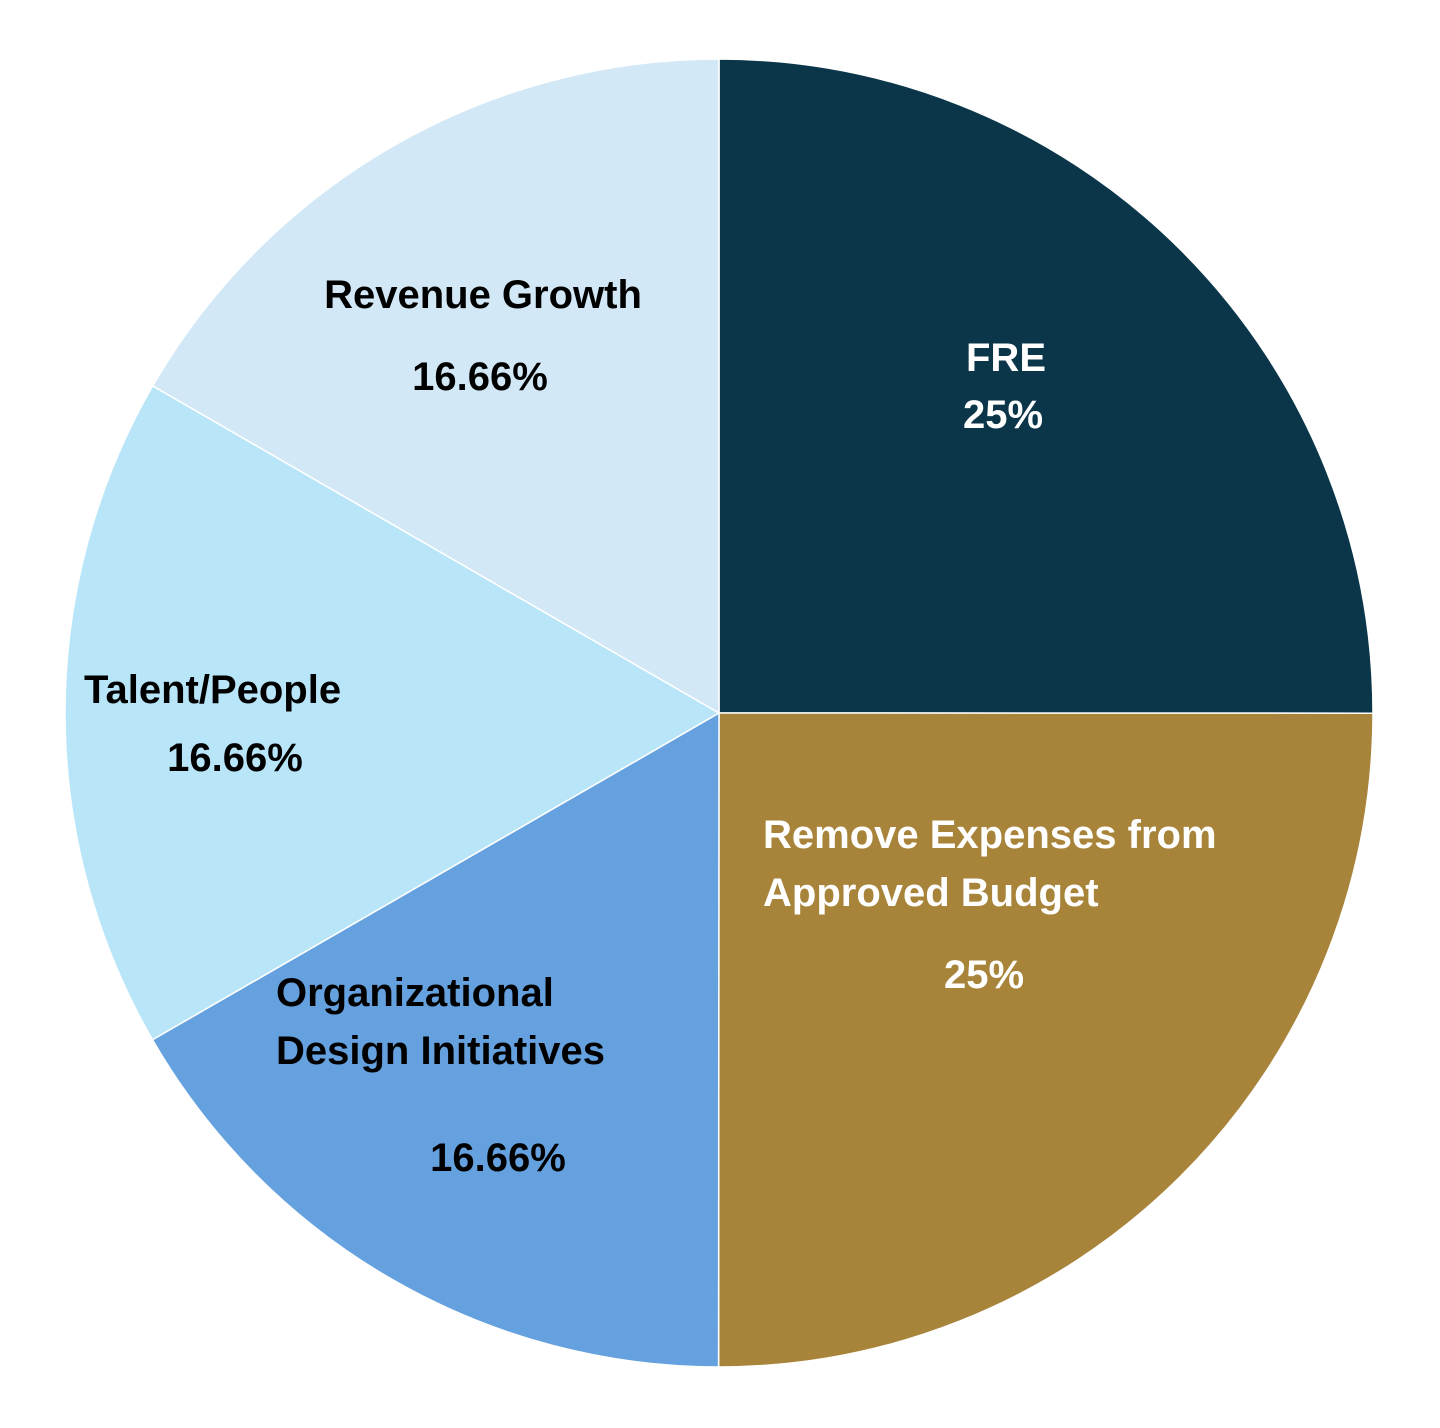 The width and height of the screenshot is (1440, 1428). I want to click on slice-label: Organizational Design Initiatives, so click(440, 1022).